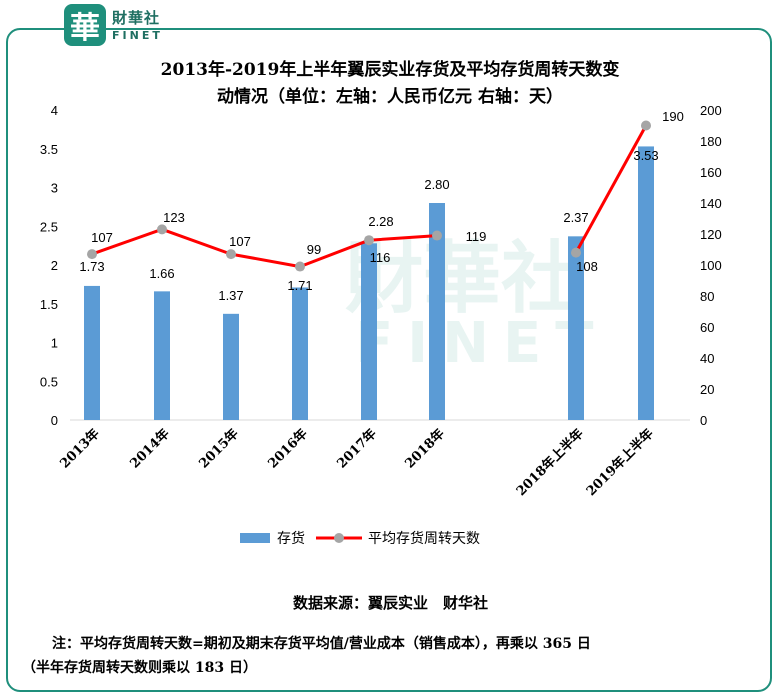 The width and height of the screenshot is (781, 697). Describe the element at coordinates (711, 141) in the screenshot. I see `y-right-tick-label: 180` at that location.